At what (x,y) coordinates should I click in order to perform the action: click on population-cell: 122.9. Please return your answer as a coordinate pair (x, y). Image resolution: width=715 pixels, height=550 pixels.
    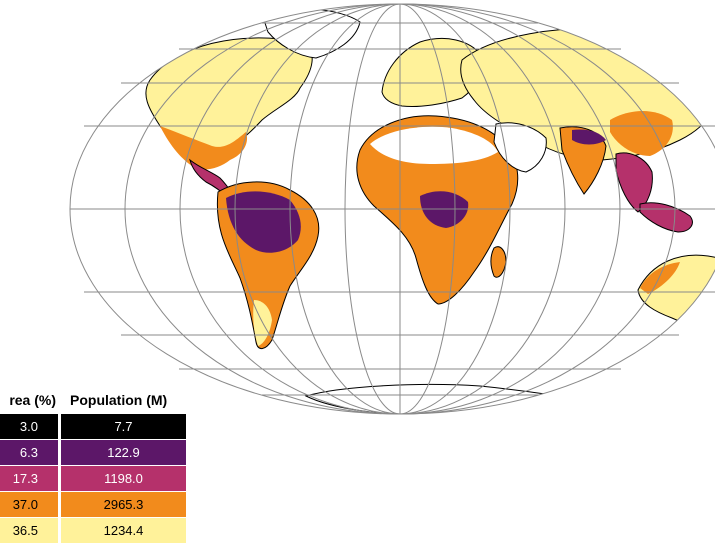
    Looking at the image, I should click on (123, 452).